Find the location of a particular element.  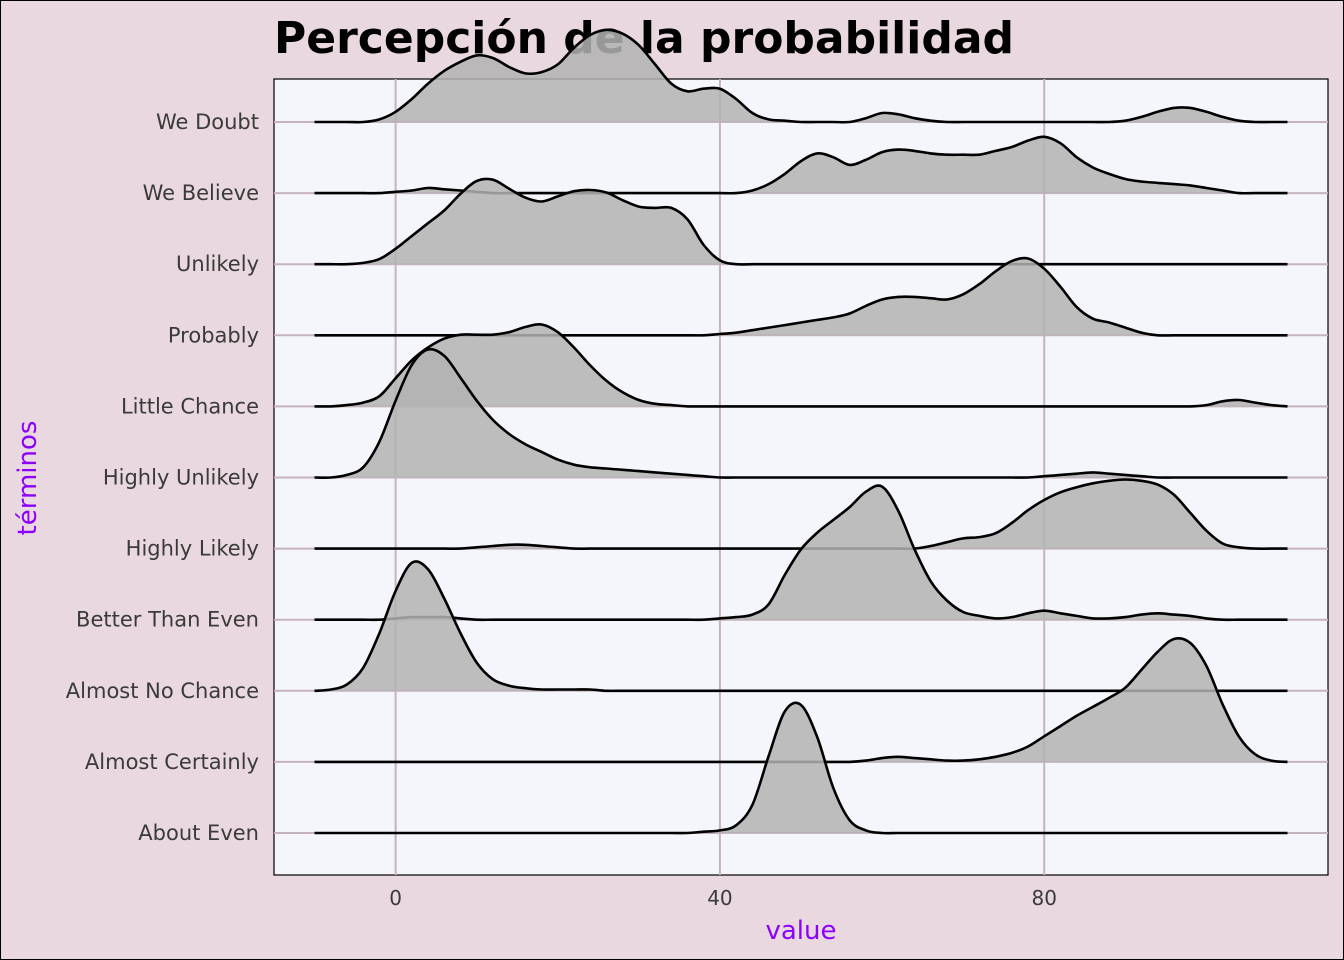

y-tick-label: About Even is located at coordinates (198, 833).